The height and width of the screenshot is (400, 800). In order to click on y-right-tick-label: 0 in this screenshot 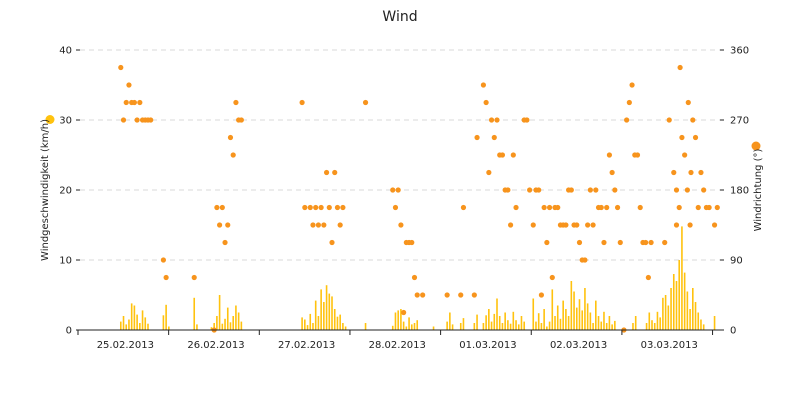, I will do `click(733, 331)`.